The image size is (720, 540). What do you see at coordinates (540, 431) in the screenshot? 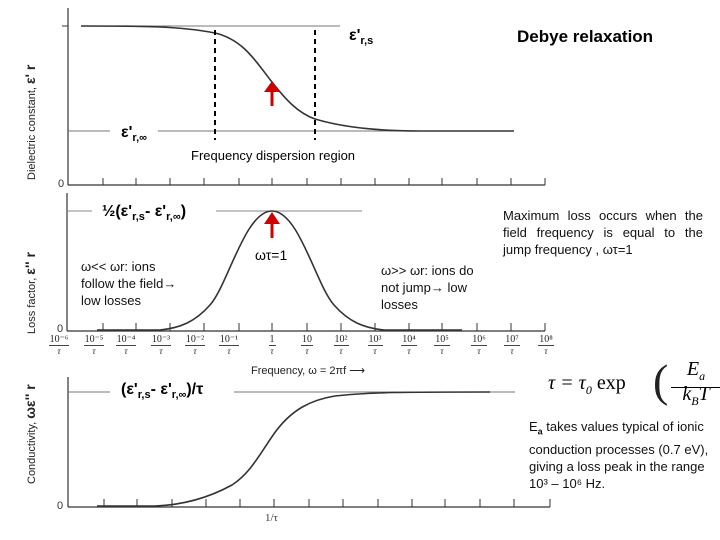
I see `ea-subscript: a` at bounding box center [540, 431].